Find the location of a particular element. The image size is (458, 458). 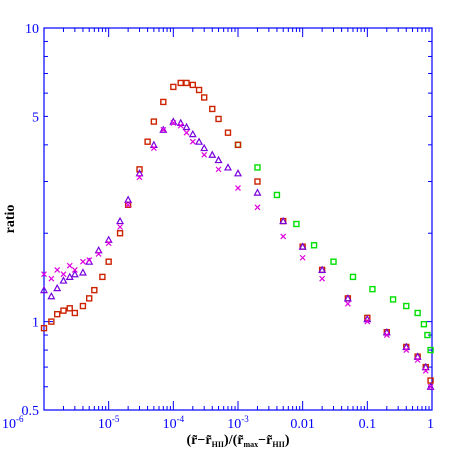

x-tick-label-base: 0.01 is located at coordinates (302, 424).